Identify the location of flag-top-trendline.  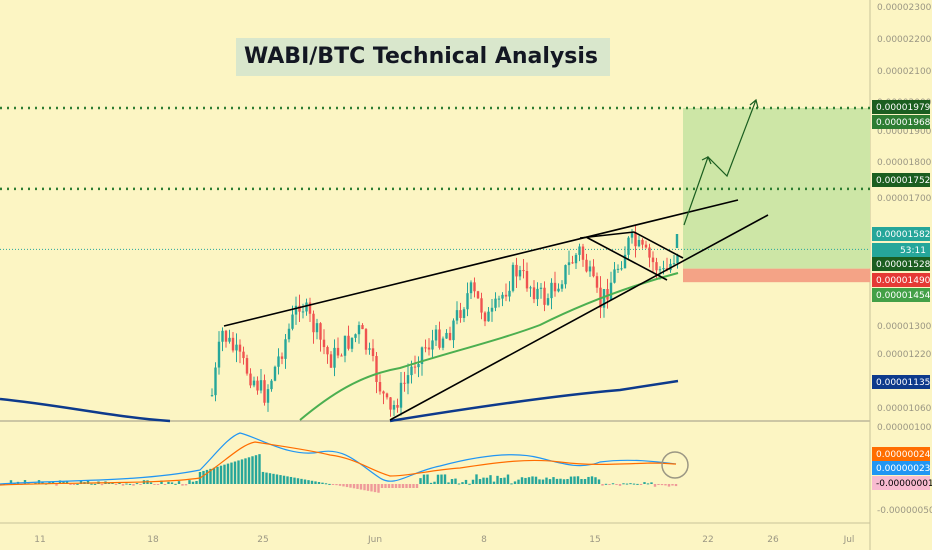
(607, 235).